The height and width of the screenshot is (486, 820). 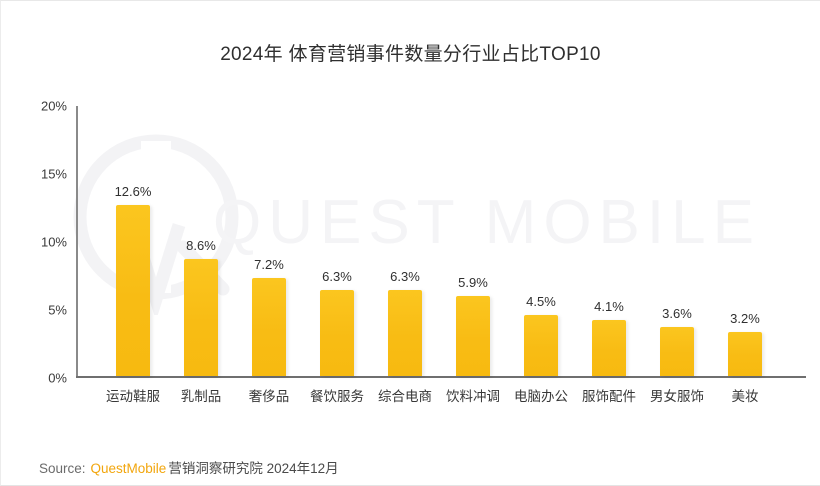 What do you see at coordinates (269, 255) in the screenshot?
I see `bar-group: 7.2% 奢侈品` at bounding box center [269, 255].